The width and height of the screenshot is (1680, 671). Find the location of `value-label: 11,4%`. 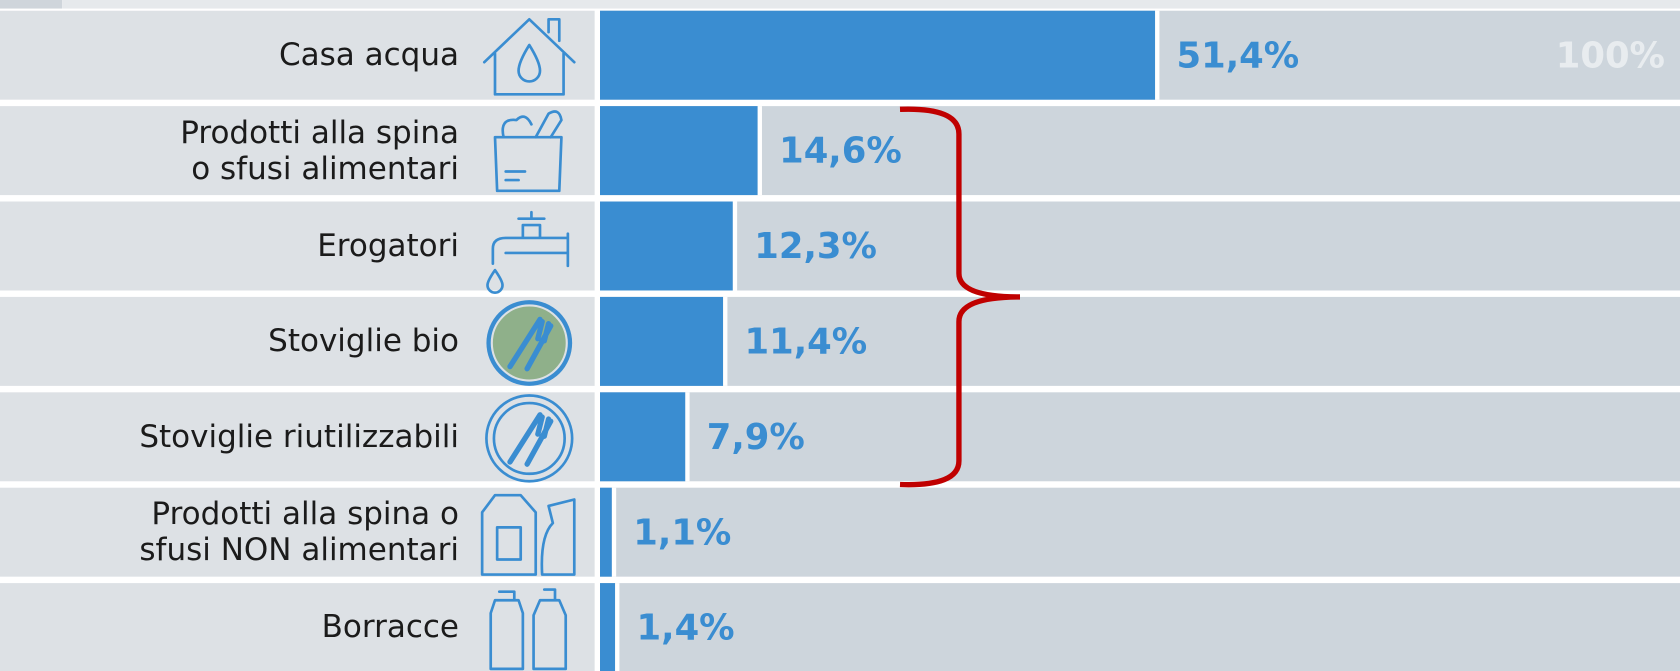

value-label: 11,4% is located at coordinates (806, 342).